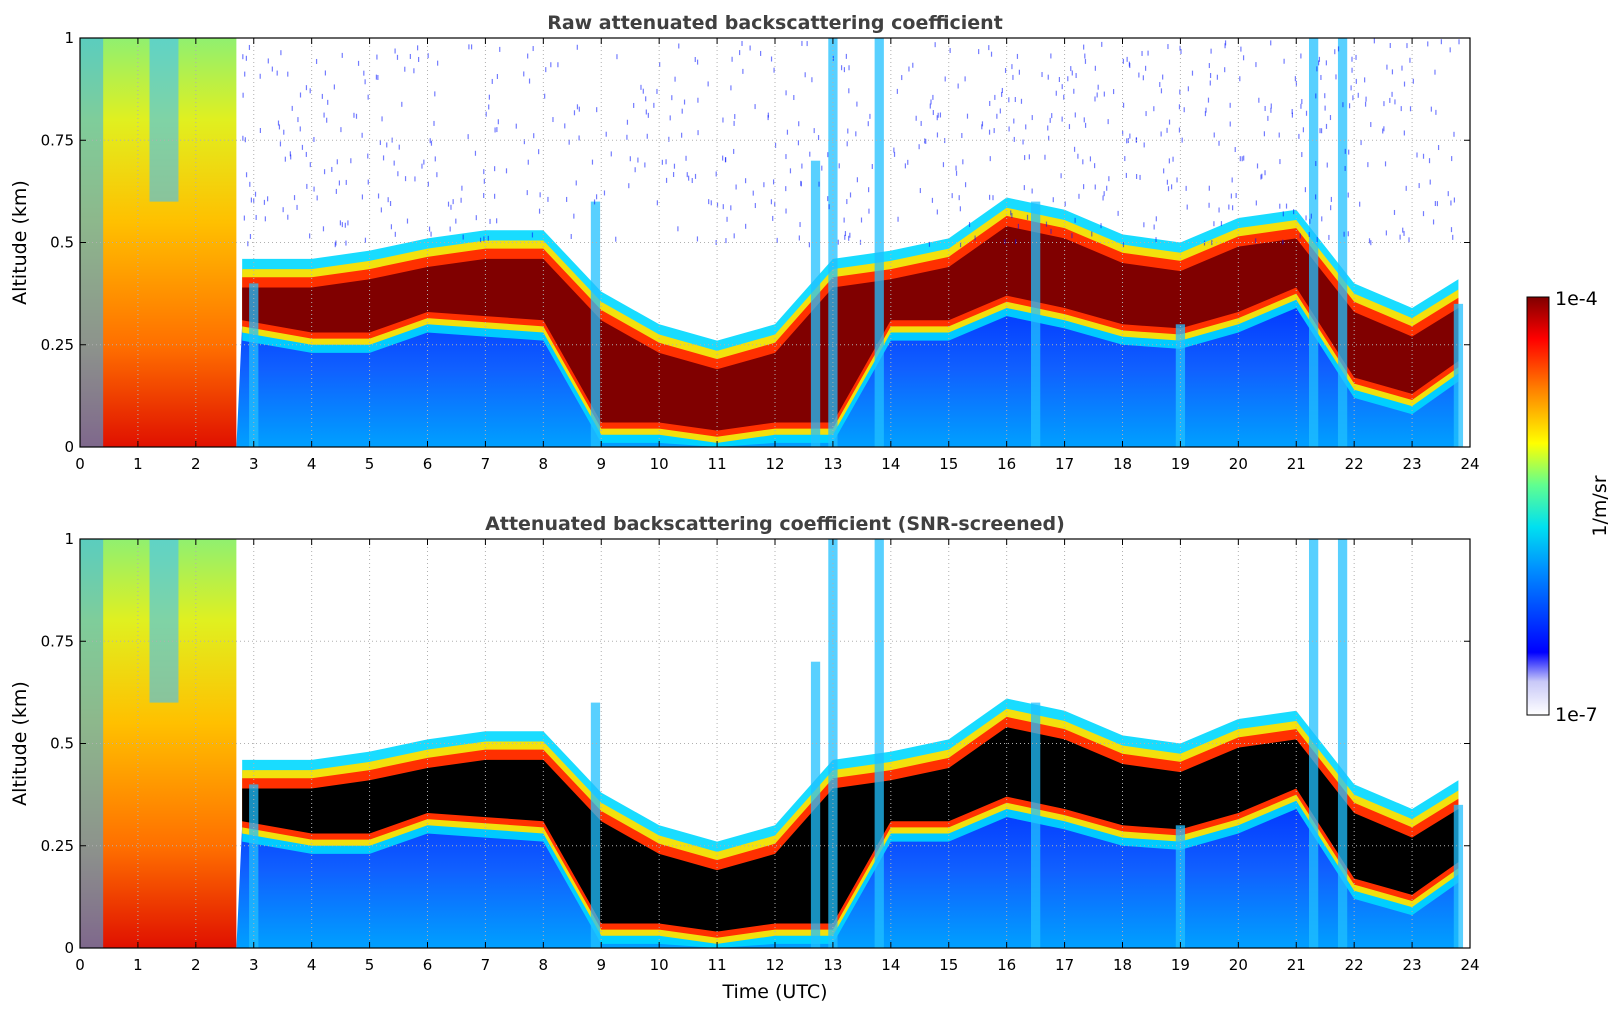 This screenshot has height=1020, width=1621. Describe the element at coordinates (69, 447) in the screenshot. I see `y-tick-label: 0` at that location.